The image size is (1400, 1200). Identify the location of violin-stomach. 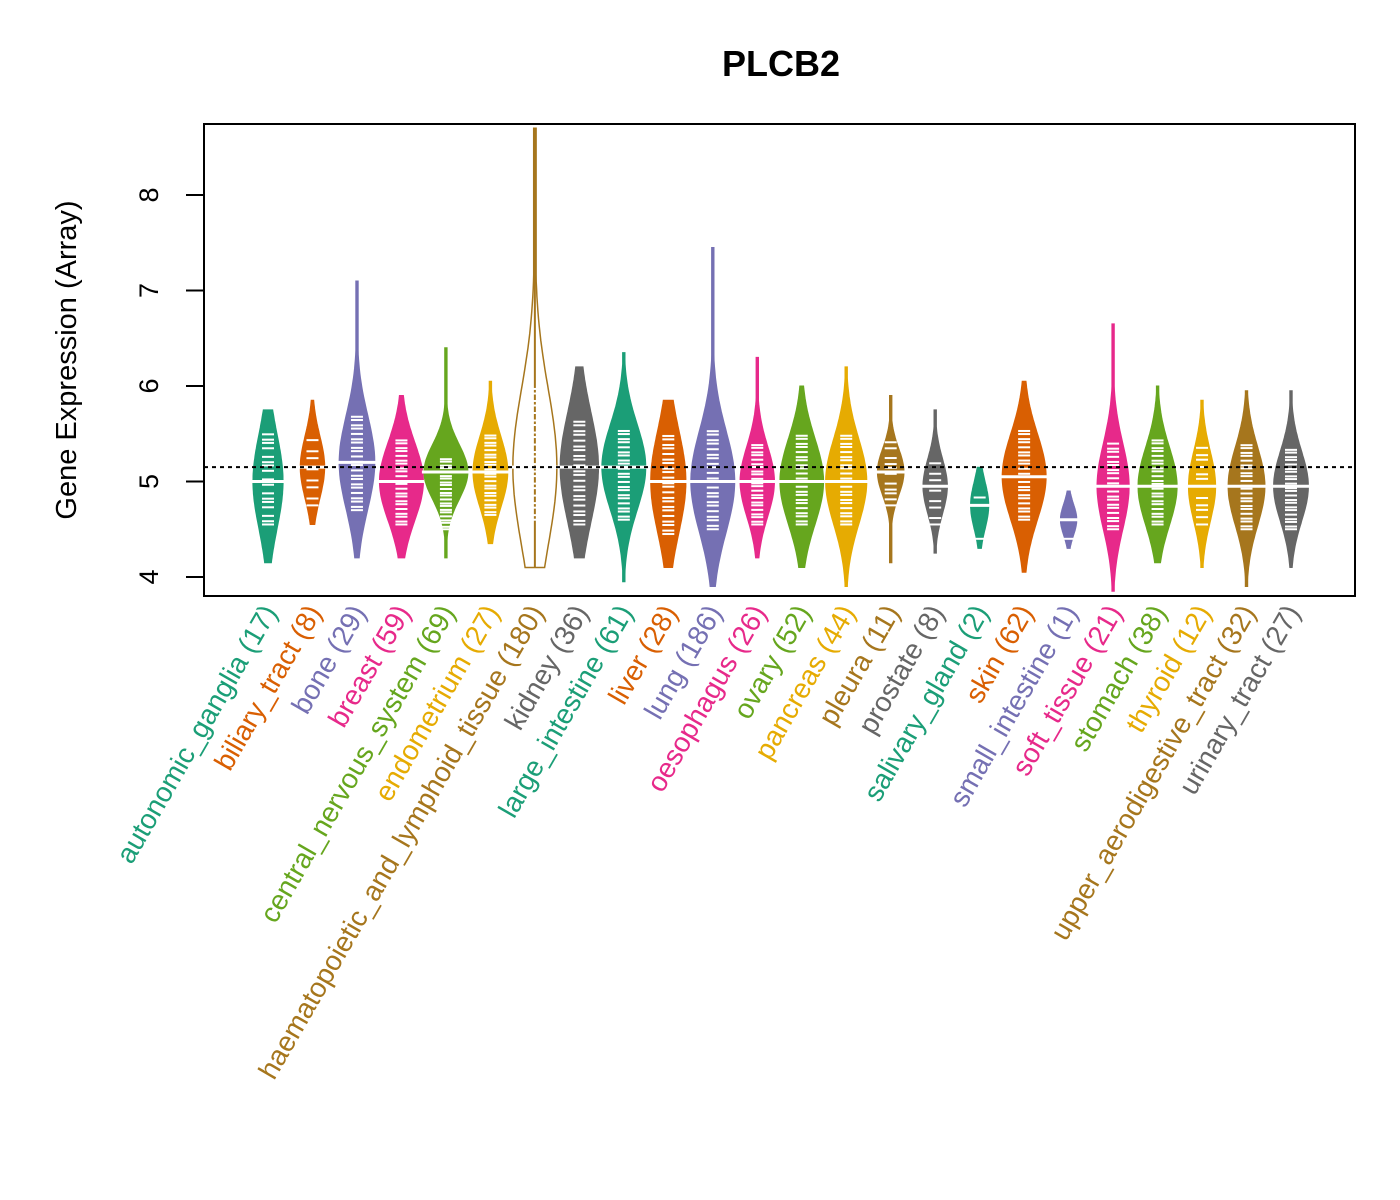
(1158, 474).